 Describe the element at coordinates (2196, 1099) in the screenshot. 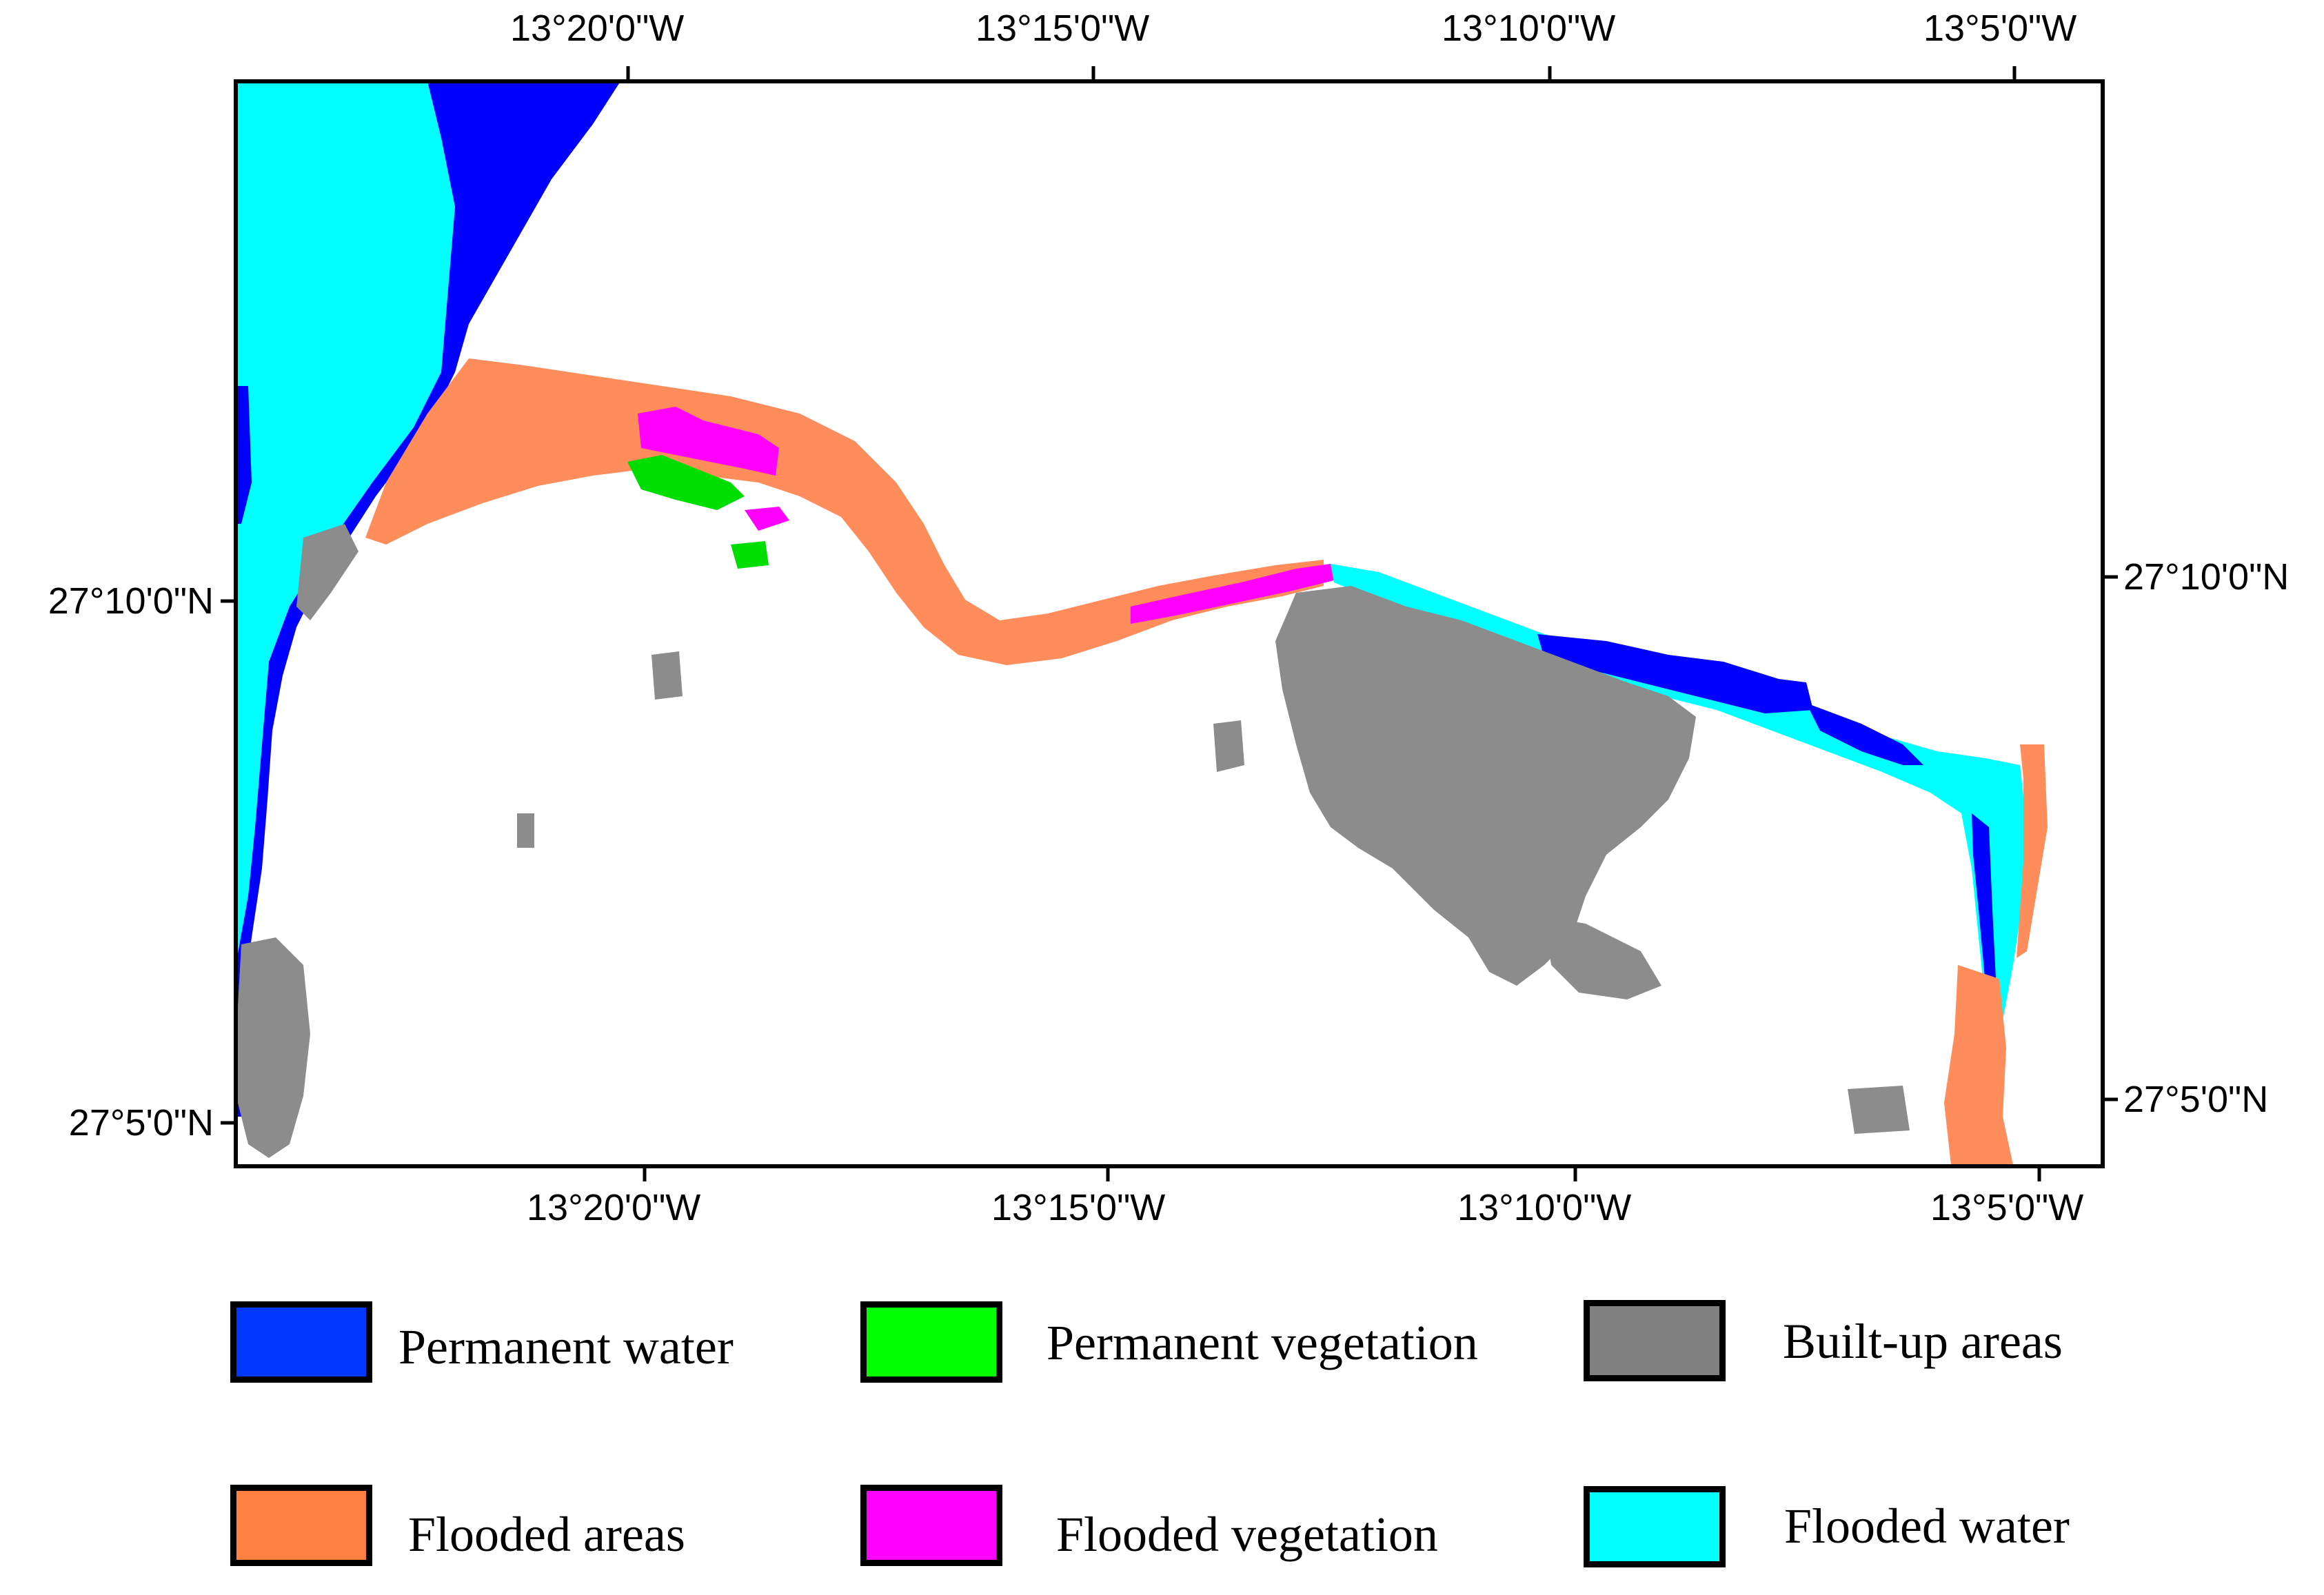

I see `lat-label-right: 27°5'0"N` at that location.